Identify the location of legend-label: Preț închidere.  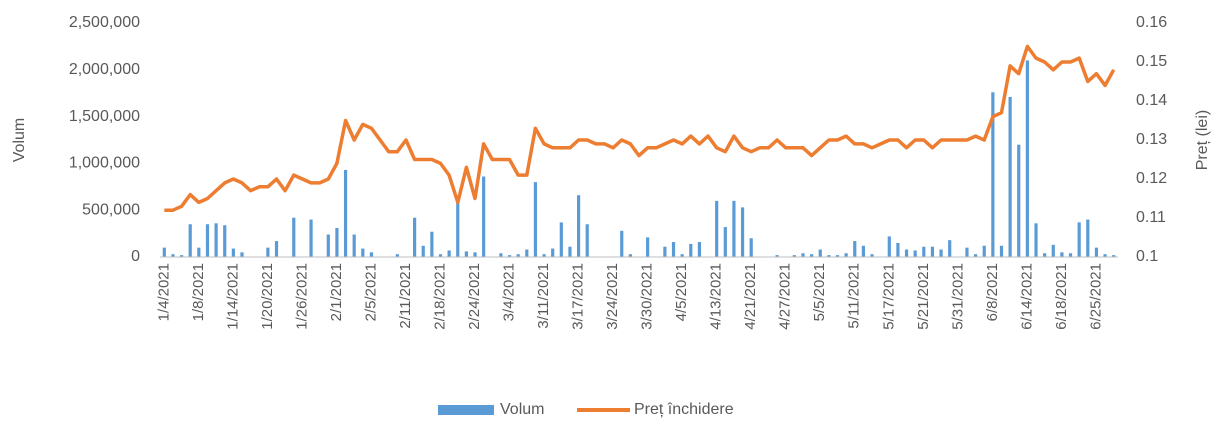
(684, 409).